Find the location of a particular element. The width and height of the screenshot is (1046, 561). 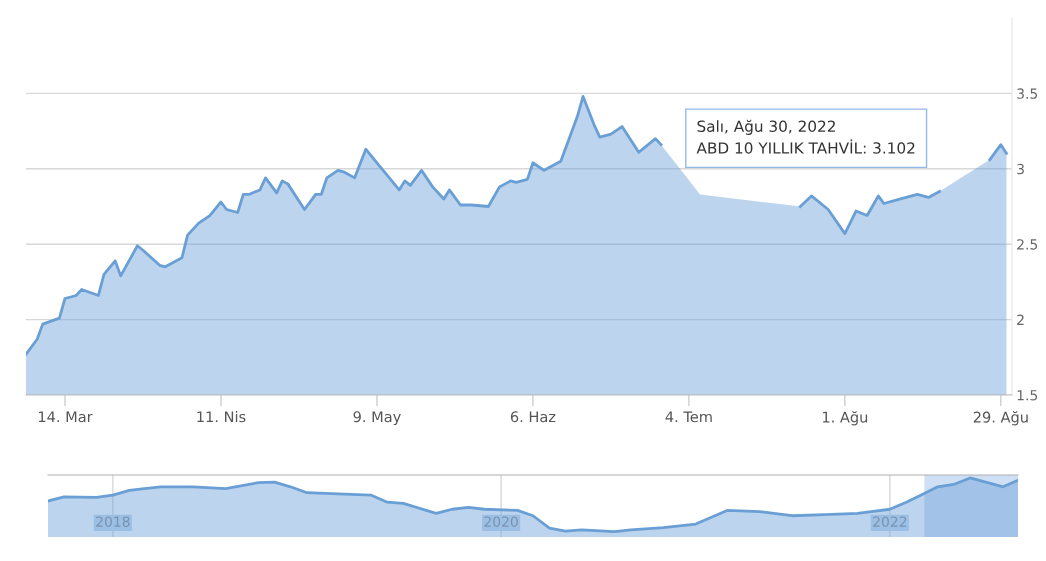

x-tick-label: 9. May is located at coordinates (377, 418).